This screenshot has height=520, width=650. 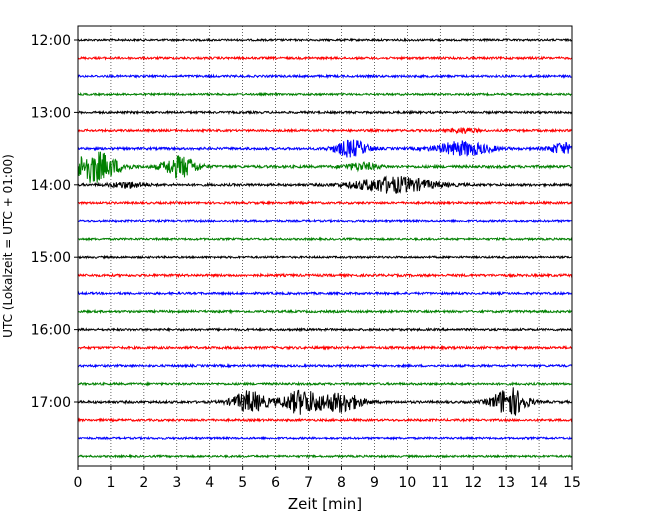 I want to click on x-tick-label: 15, so click(x=572, y=483).